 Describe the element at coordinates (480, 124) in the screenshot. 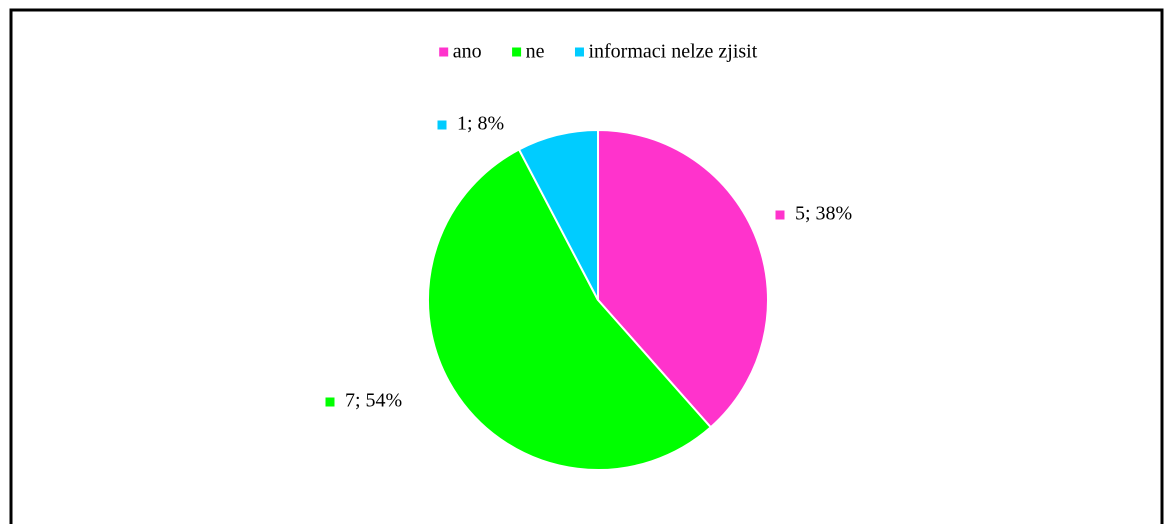

I see `data-label: 1; 8%` at that location.